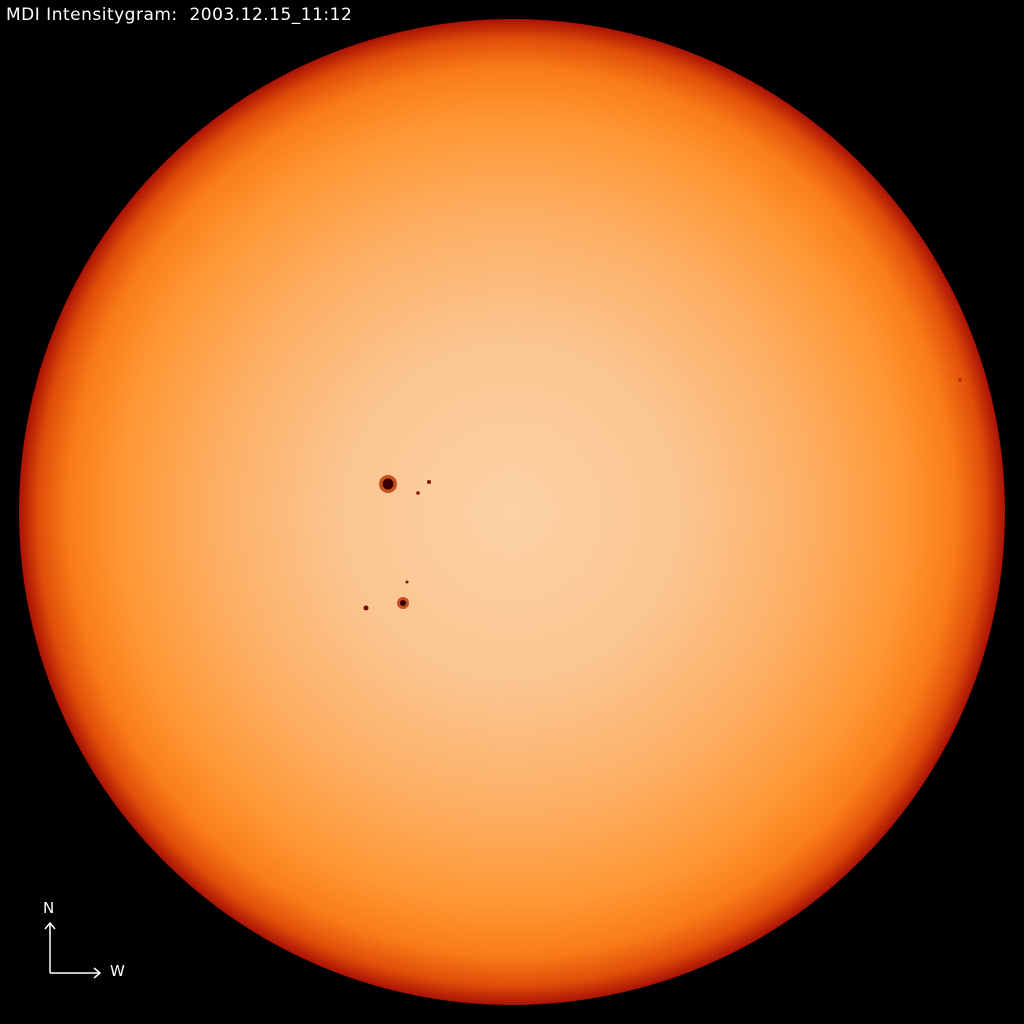 Image resolution: width=1024 pixels, height=1024 pixels. Describe the element at coordinates (662, 494) in the screenshot. I see `sunspots` at that location.